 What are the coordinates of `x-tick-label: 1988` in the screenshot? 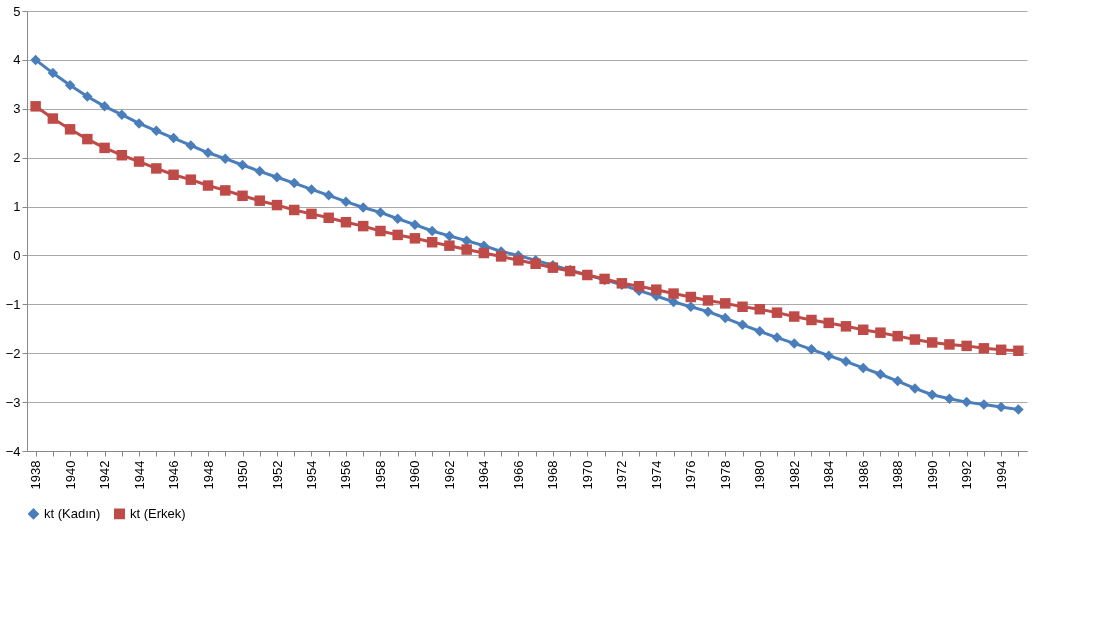 It's located at (898, 475).